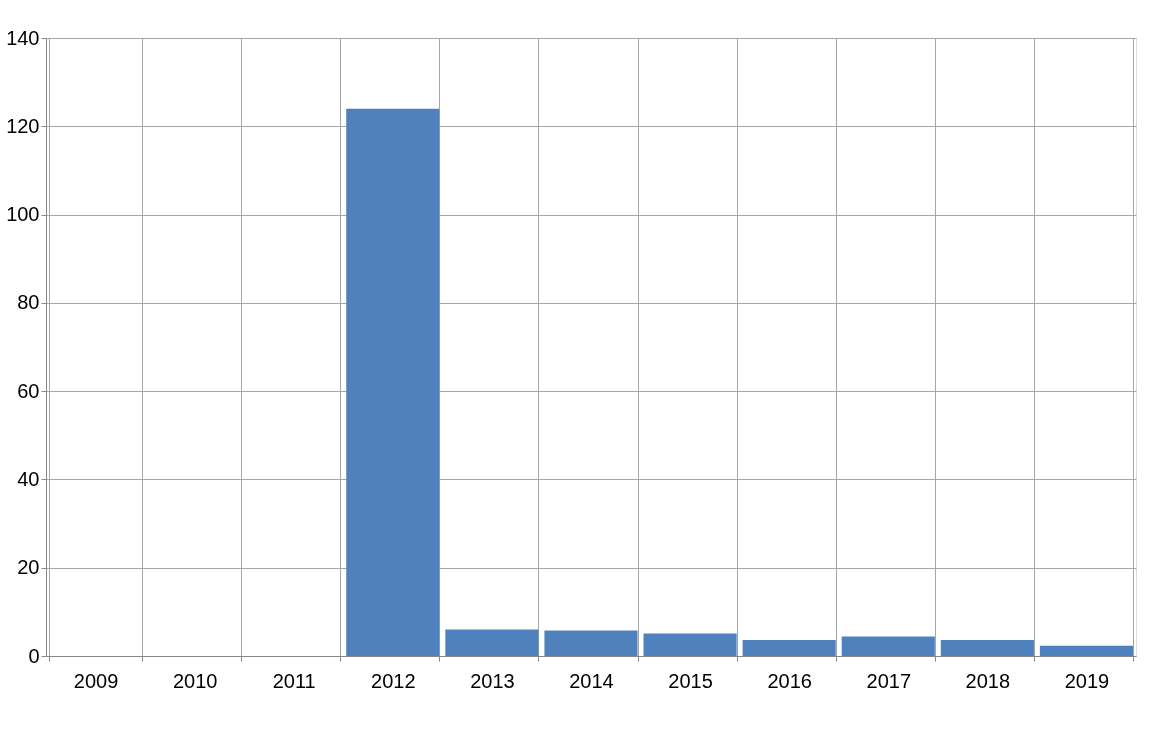 Image resolution: width=1172 pixels, height=734 pixels. Describe the element at coordinates (96, 680) in the screenshot. I see `x-tick-label: 2009` at that location.